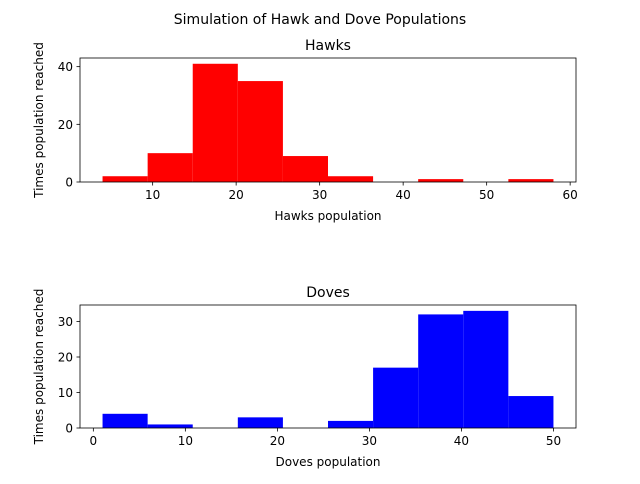  I want to click on doves-ylabel: Times population reached, so click(39, 367).